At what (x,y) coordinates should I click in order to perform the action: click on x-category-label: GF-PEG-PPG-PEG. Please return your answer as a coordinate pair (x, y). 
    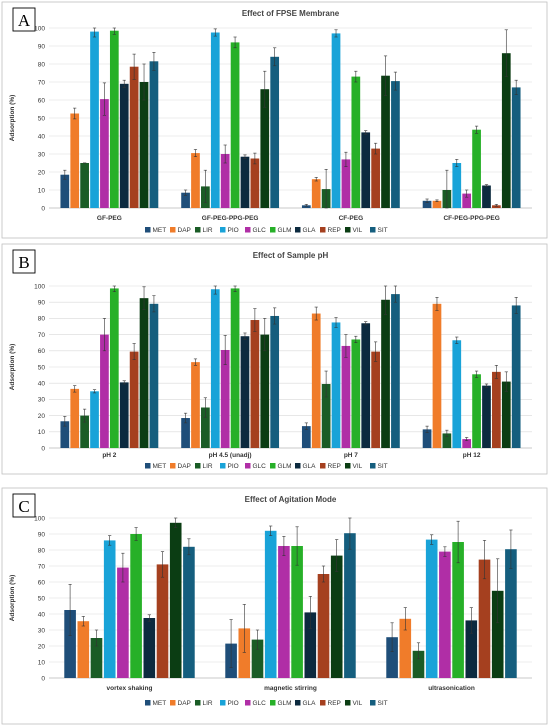
    Looking at the image, I should click on (230, 218).